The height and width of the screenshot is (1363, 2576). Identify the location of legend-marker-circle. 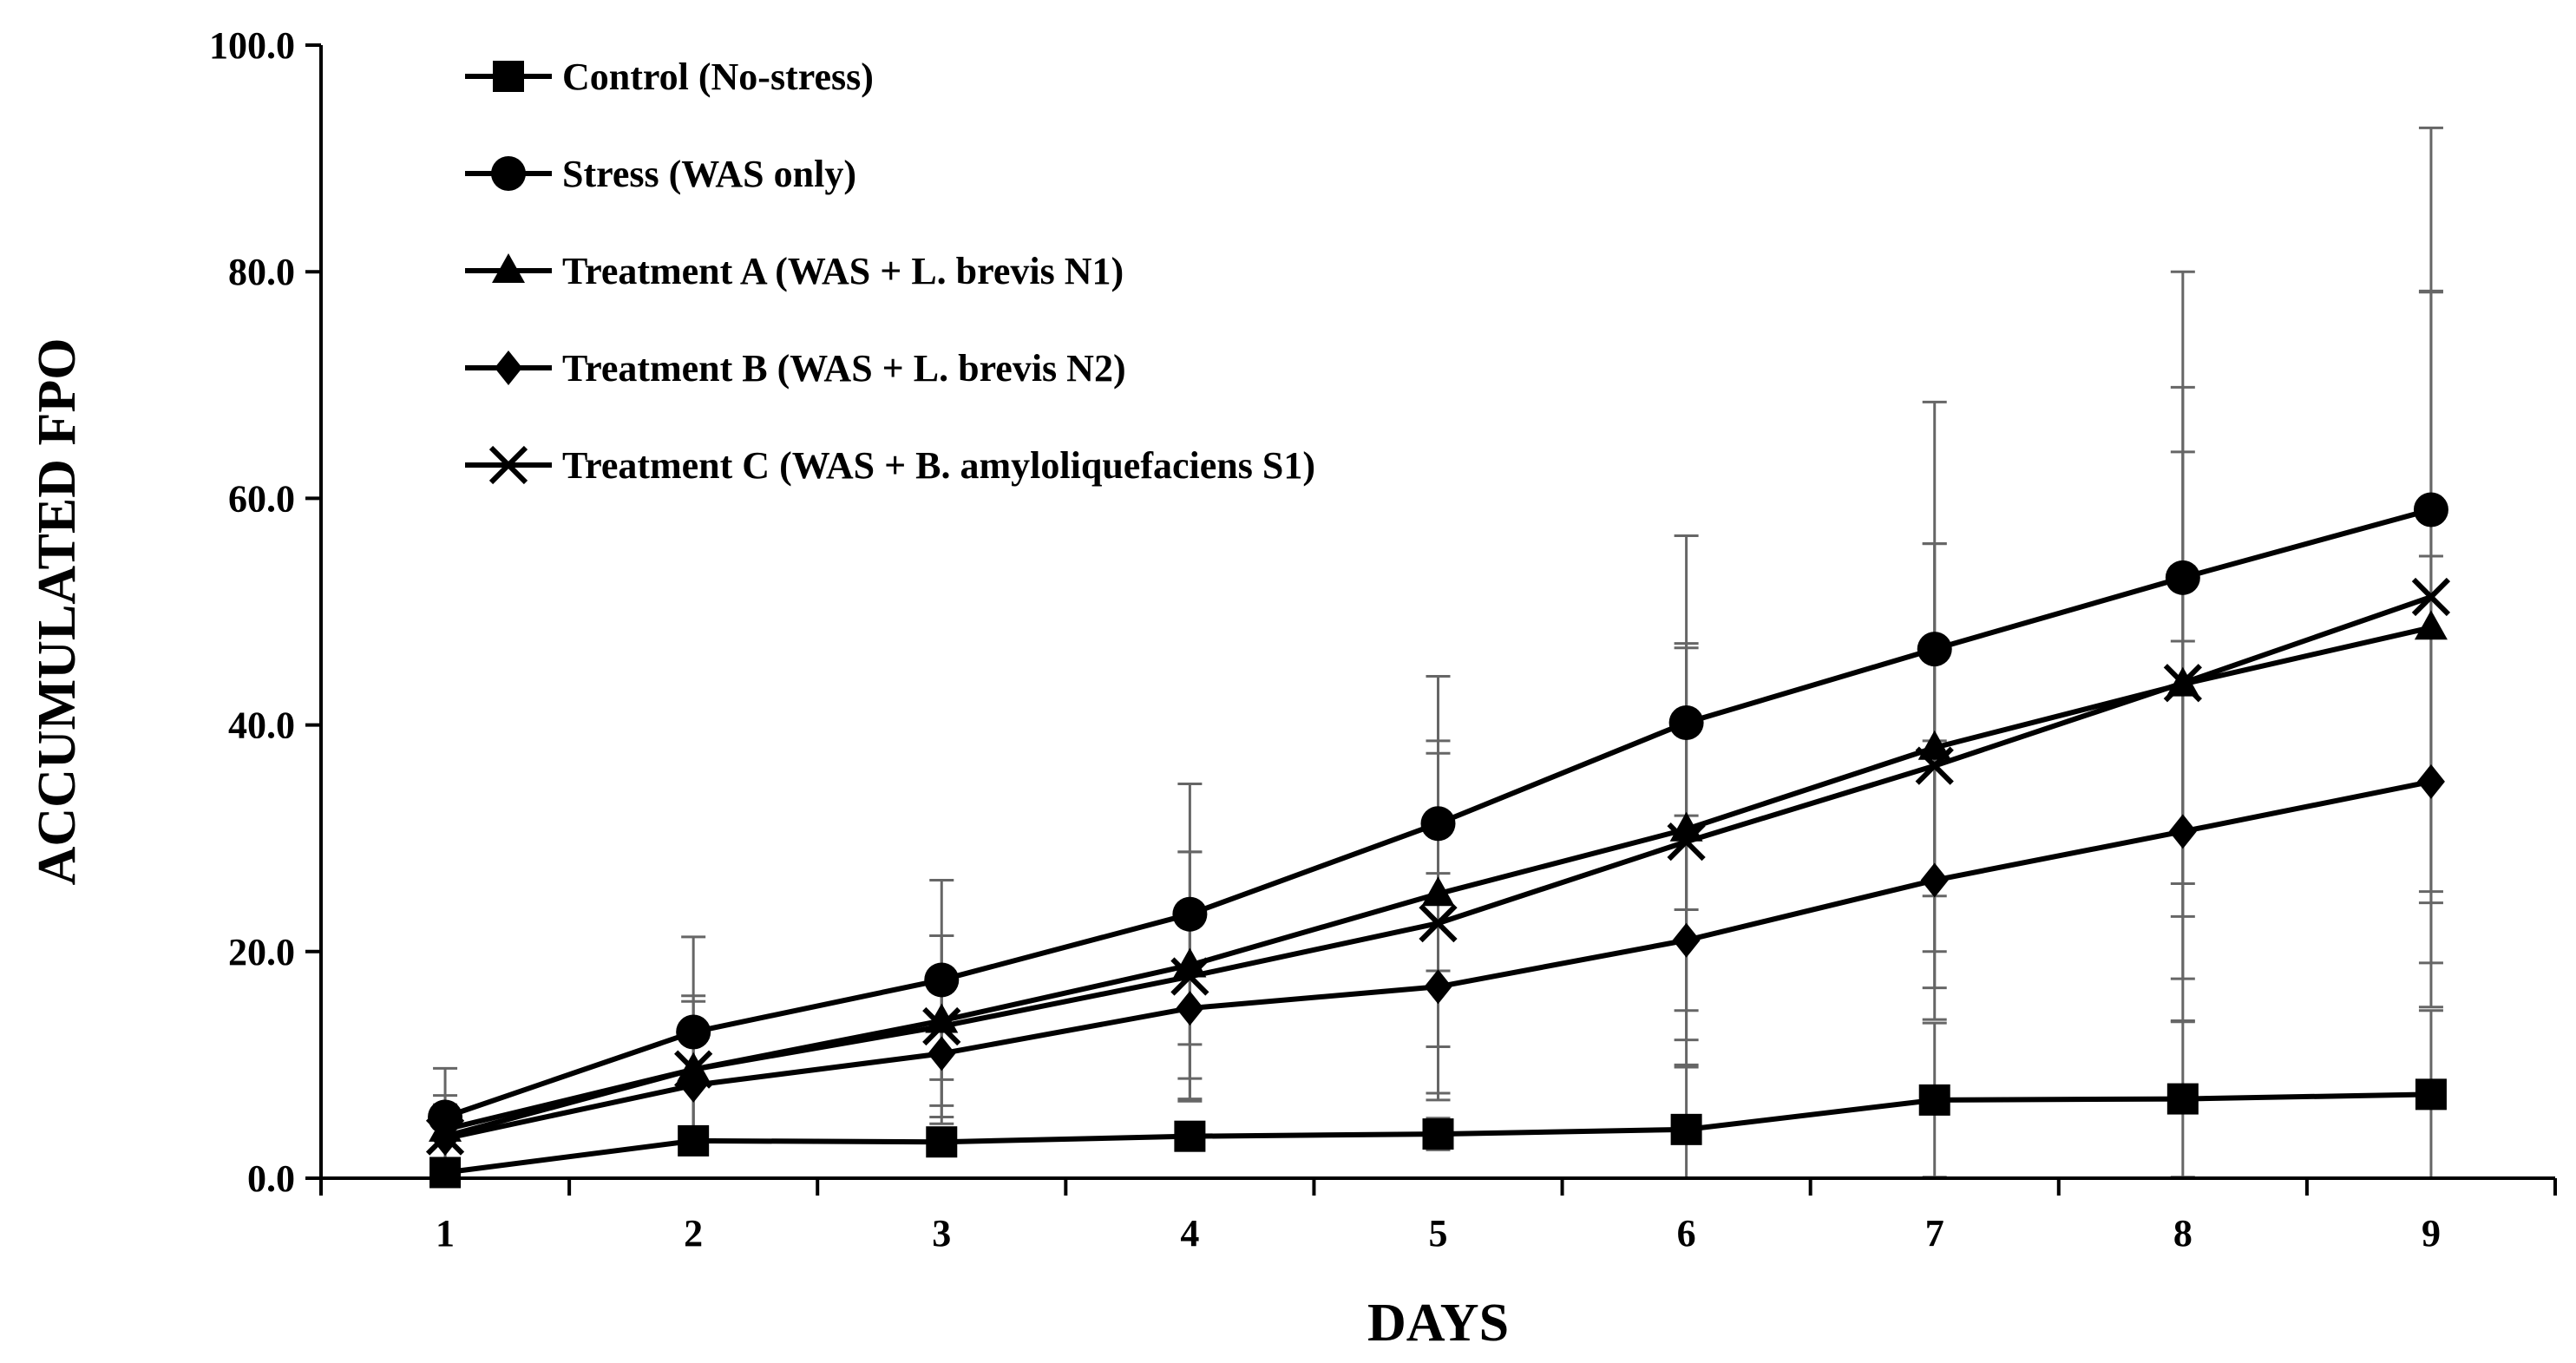
(508, 173).